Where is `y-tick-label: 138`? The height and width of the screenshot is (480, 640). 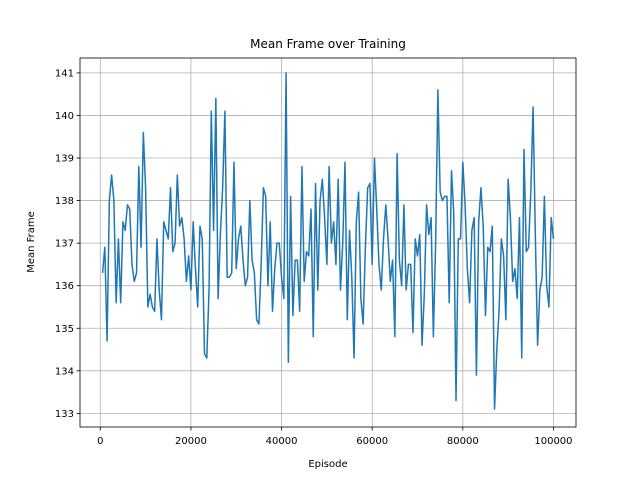 y-tick-label: 138 is located at coordinates (64, 201).